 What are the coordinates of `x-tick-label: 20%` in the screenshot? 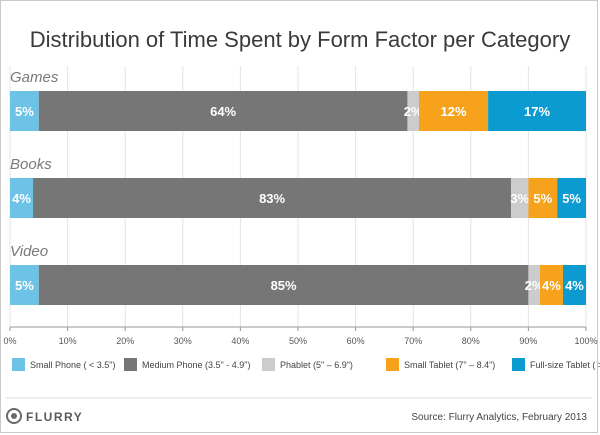 It's located at (125, 341).